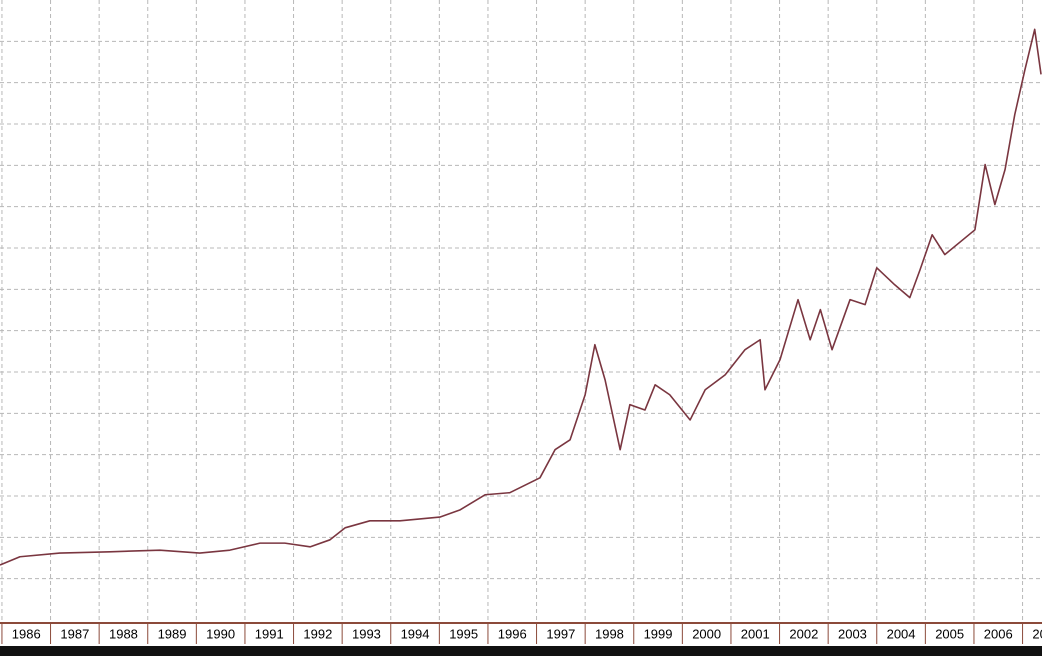 This screenshot has width=1042, height=656. I want to click on x-tick-label: 1989, so click(172, 633).